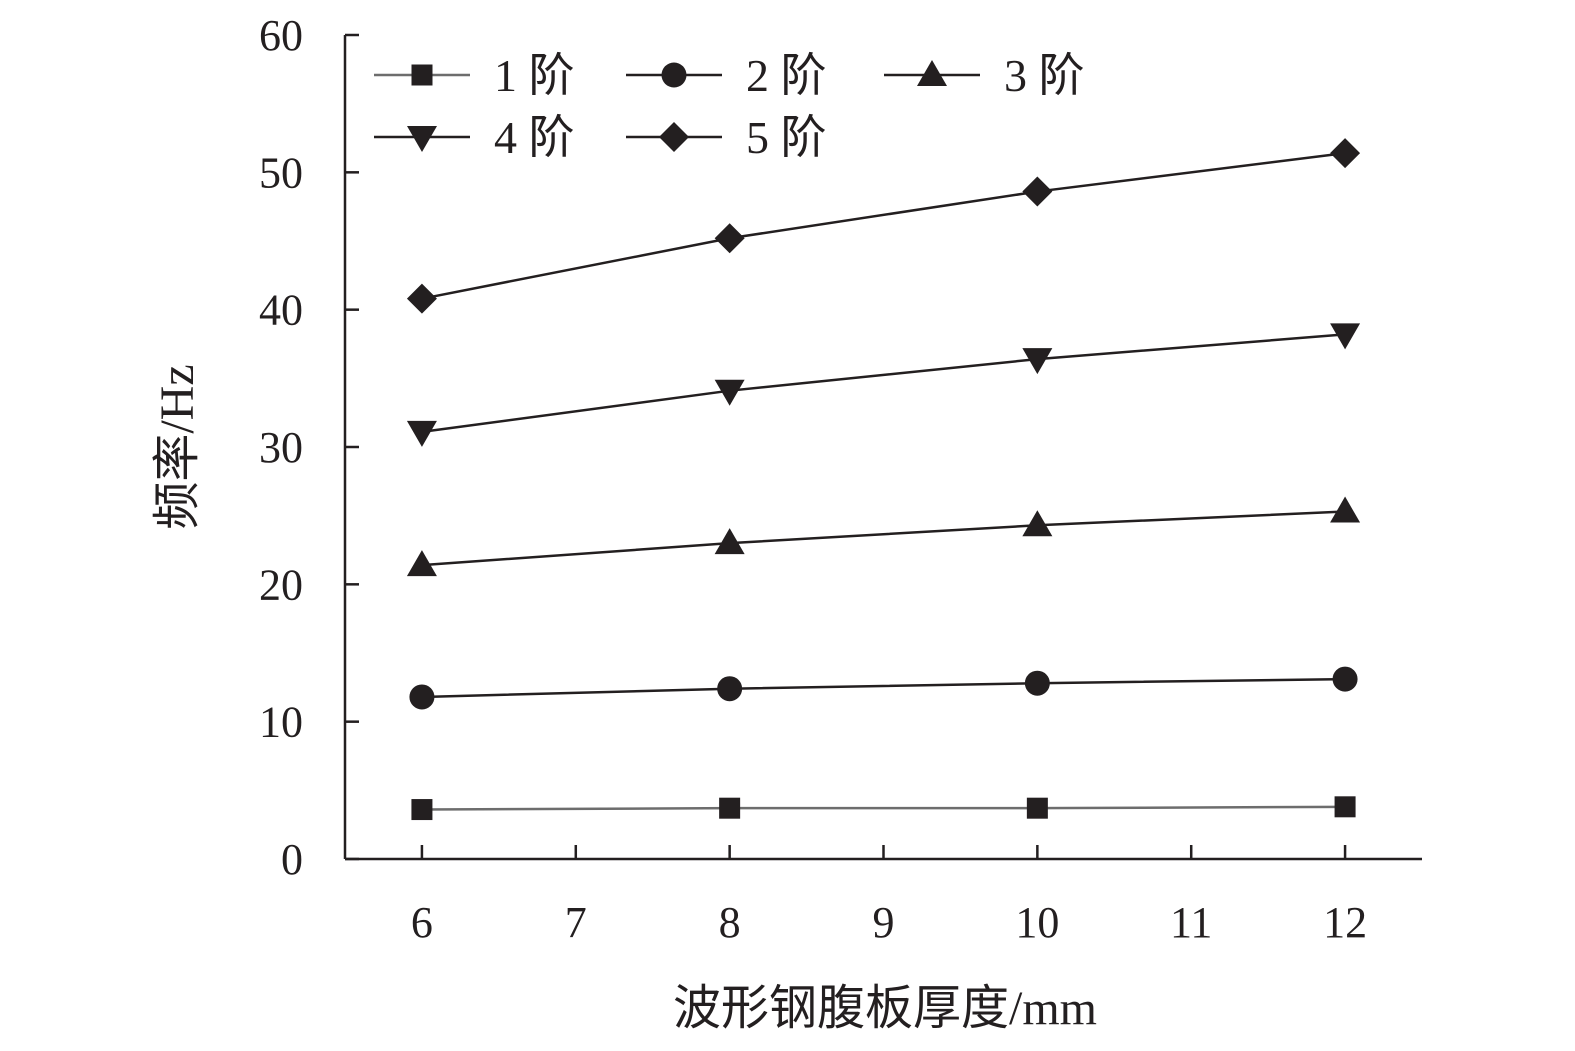  I want to click on y-axis-title: 频率/Hz, so click(177, 446).